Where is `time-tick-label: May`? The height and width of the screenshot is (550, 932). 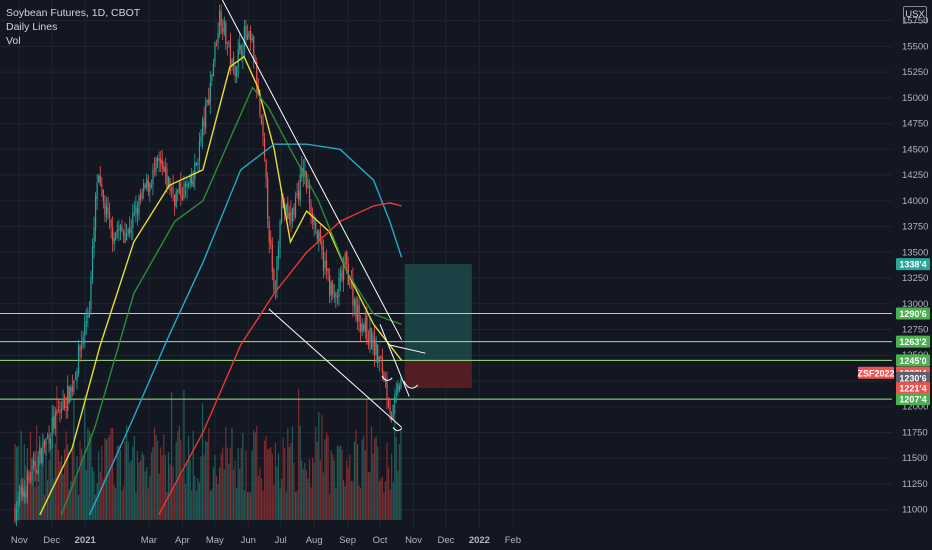
time-tick-label: May is located at coordinates (215, 540).